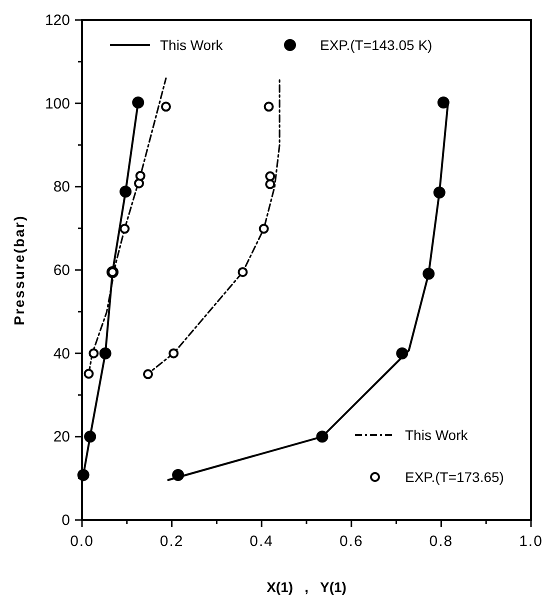 The width and height of the screenshot is (548, 615). What do you see at coordinates (57, 103) in the screenshot?
I see `y-tick-label: 100` at bounding box center [57, 103].